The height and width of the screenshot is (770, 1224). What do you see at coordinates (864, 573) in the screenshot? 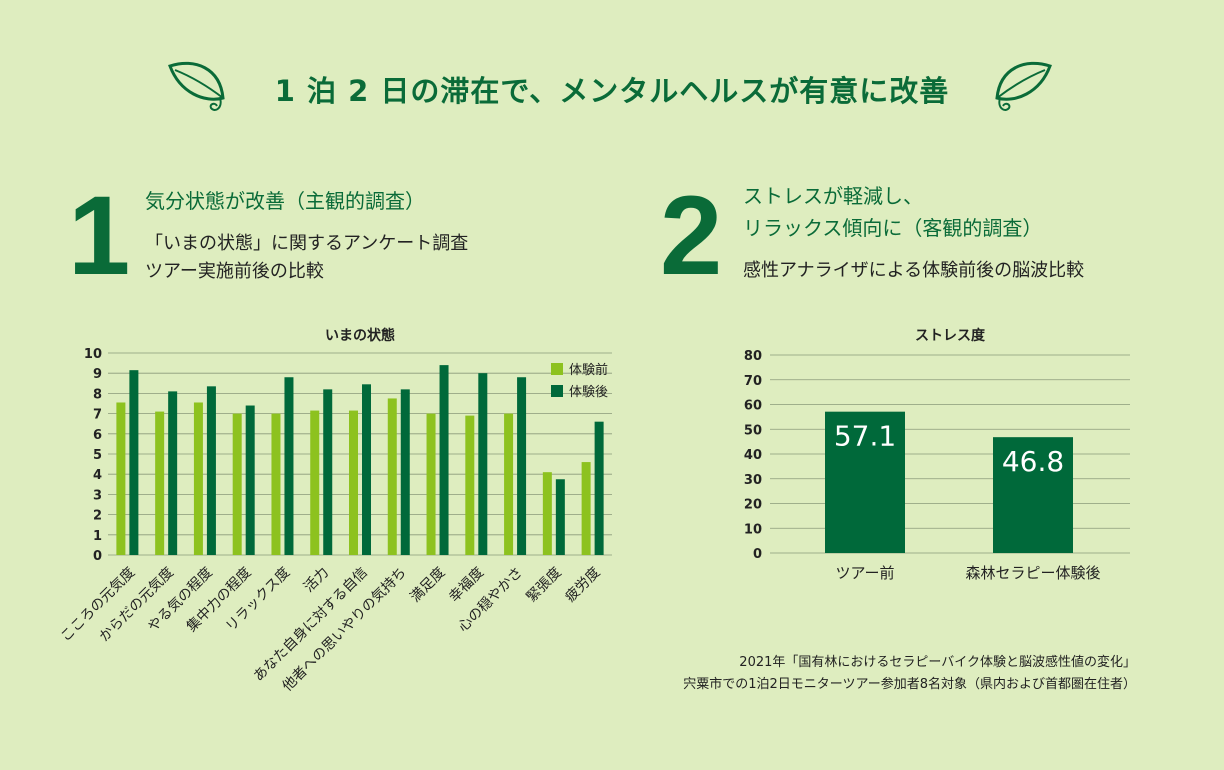
I see `x-tick-label: ツアー前` at bounding box center [864, 573].